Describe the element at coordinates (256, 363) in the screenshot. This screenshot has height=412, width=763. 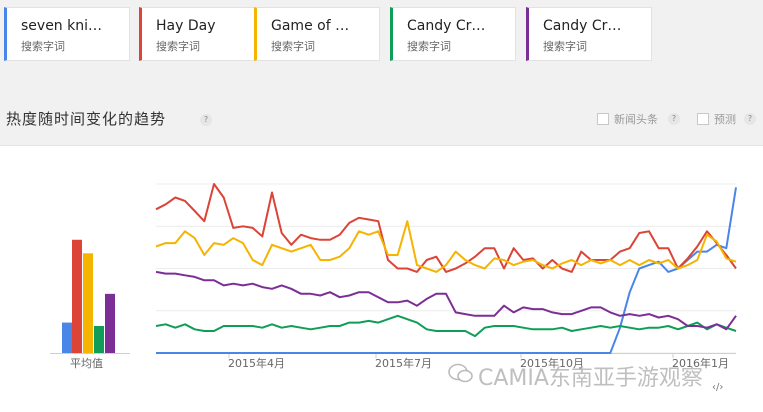
I see `x-tick-label: 2015年4月` at that location.